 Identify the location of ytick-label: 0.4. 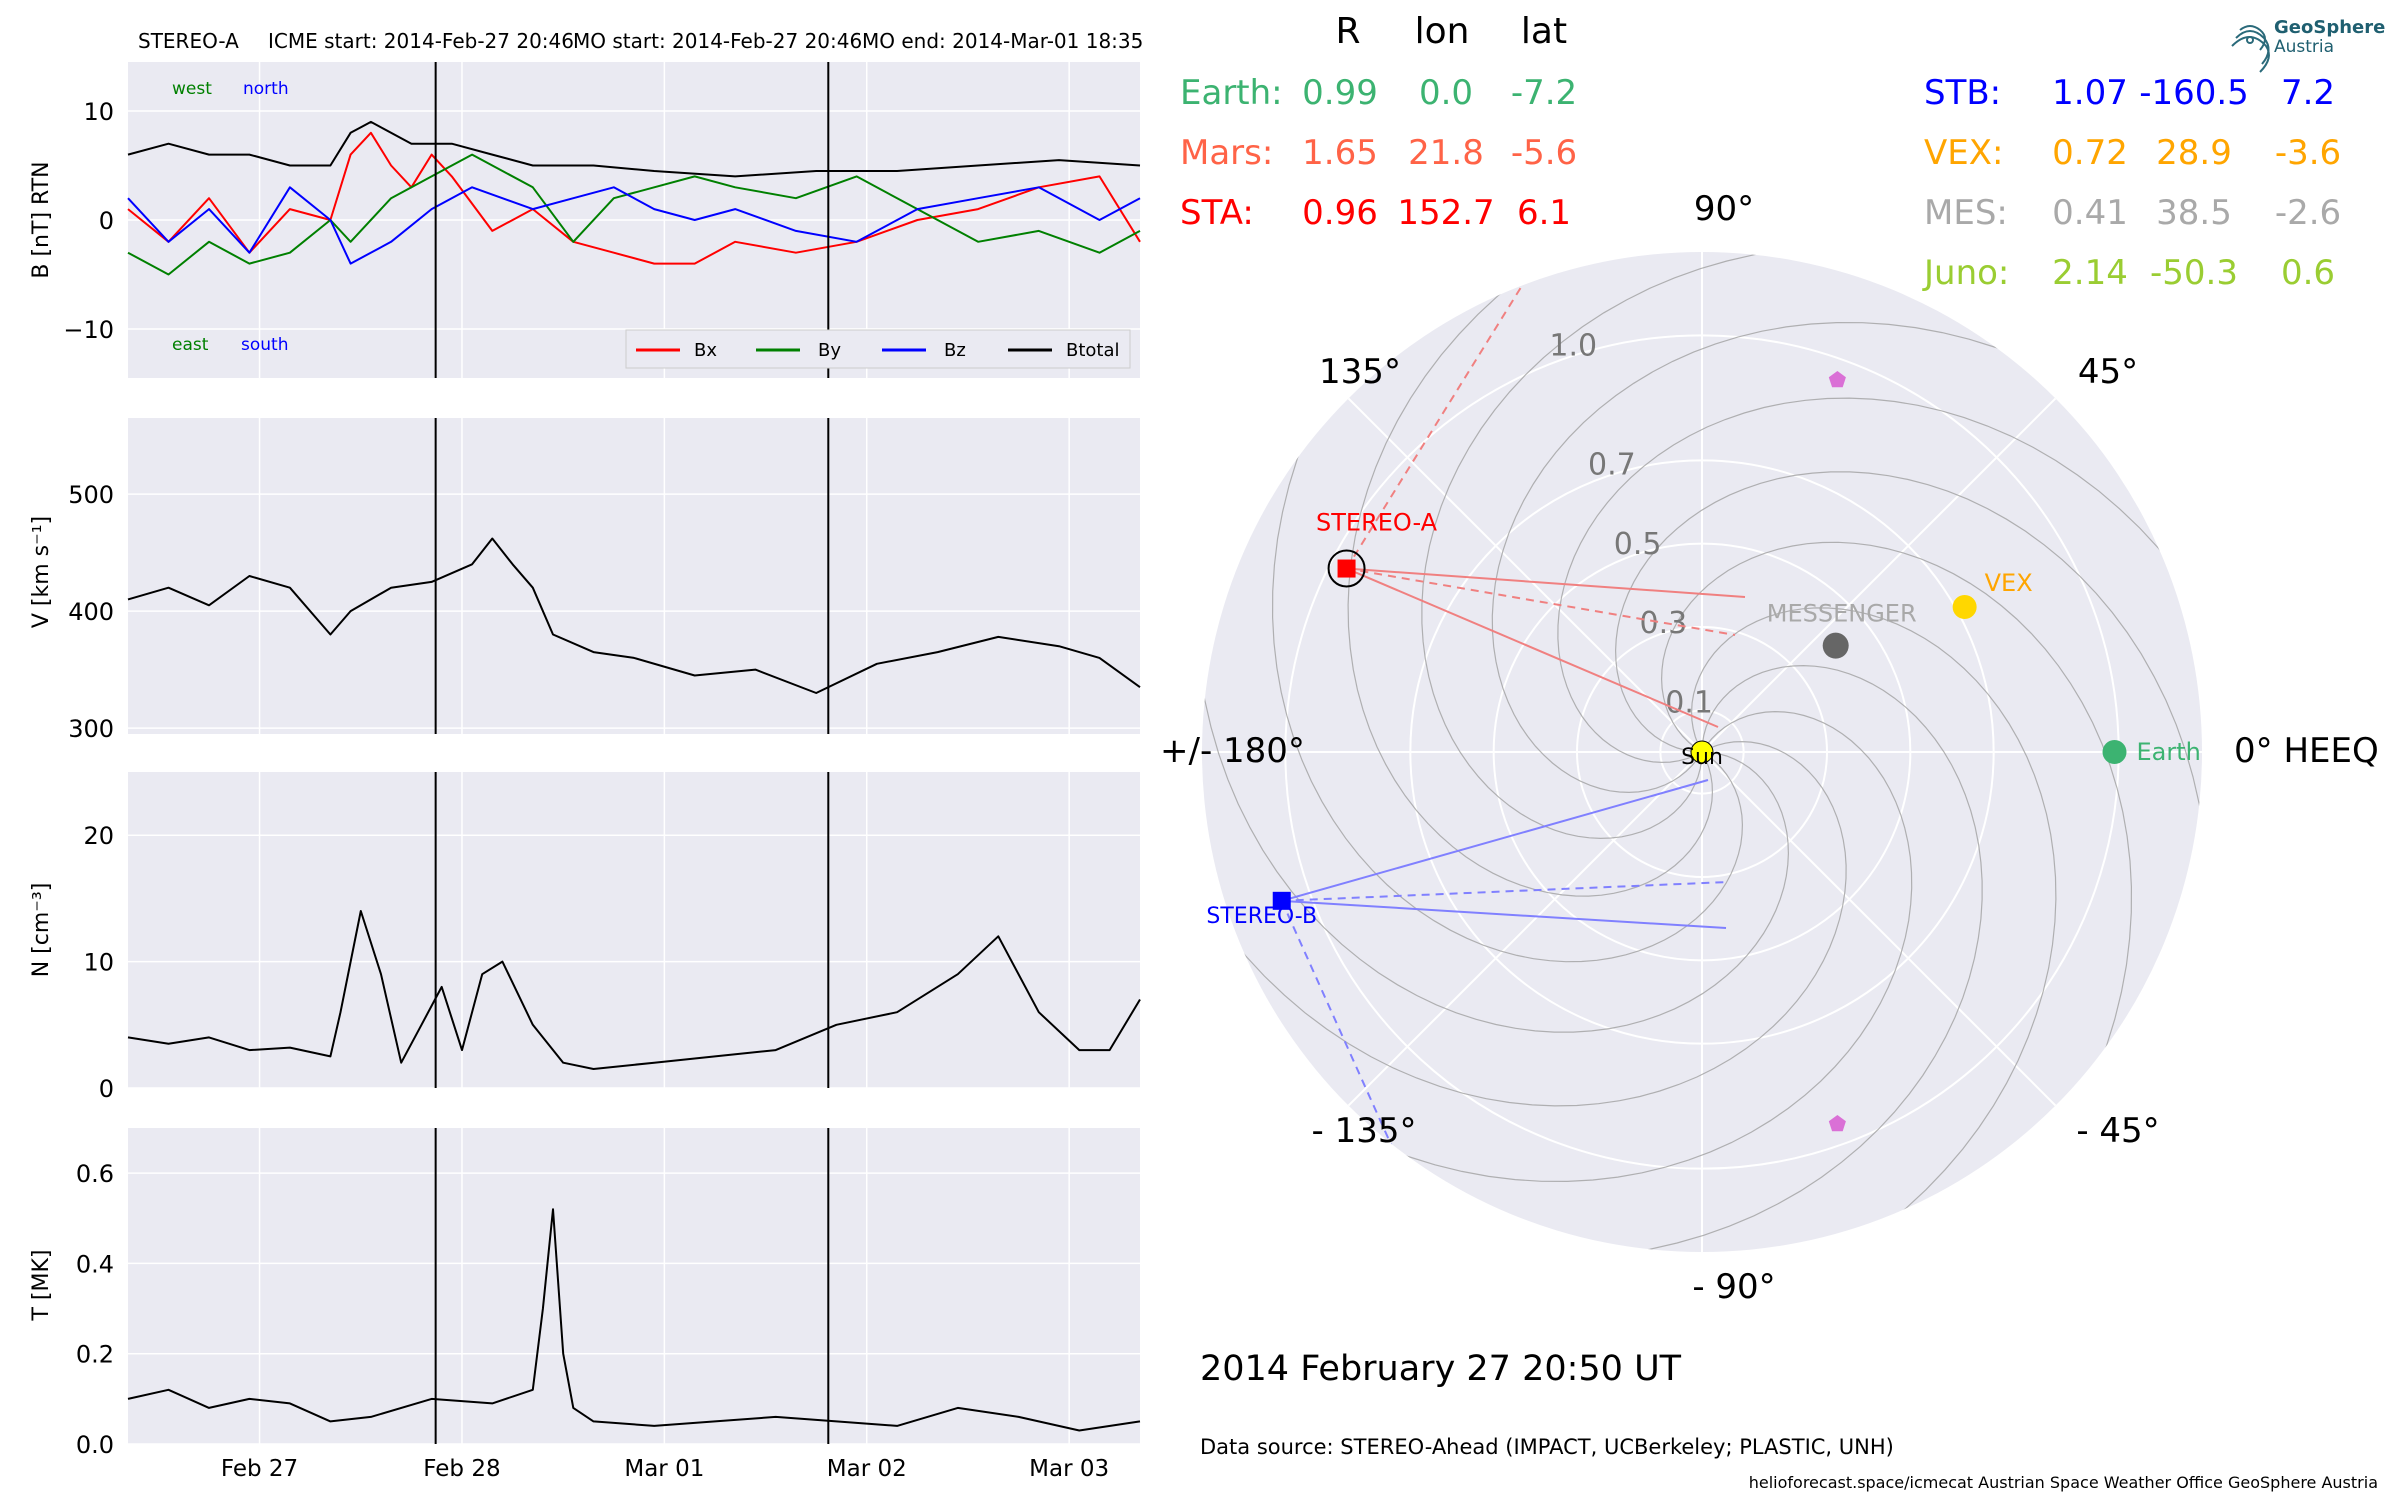
(95, 1264).